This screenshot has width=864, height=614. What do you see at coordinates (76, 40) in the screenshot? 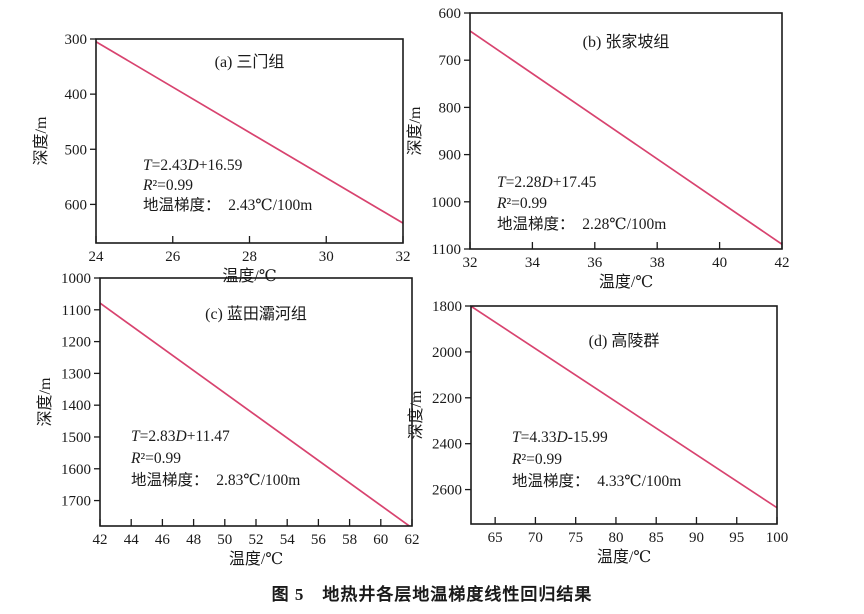
I see `y-tick-label: 300` at bounding box center [76, 40].